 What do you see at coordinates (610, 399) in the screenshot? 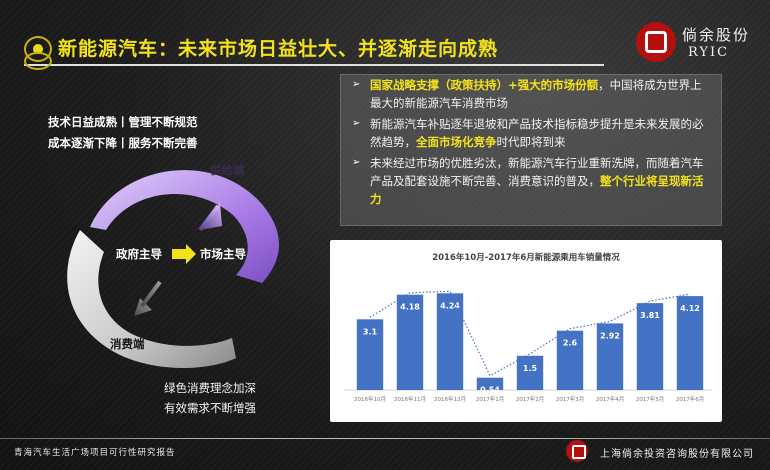
I see `x-tick-label: 2017年4月` at bounding box center [610, 399].